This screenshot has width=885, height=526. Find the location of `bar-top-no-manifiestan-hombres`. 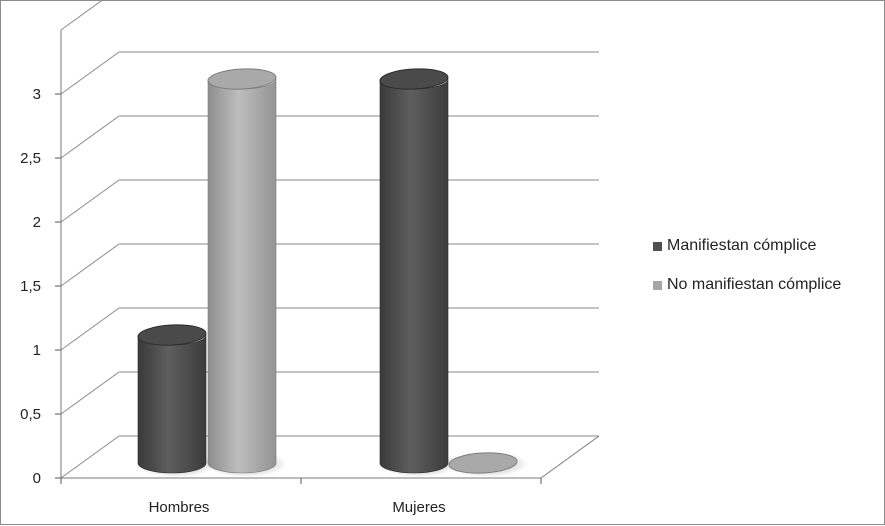

bar-top-no-manifiestan-hombres is located at coordinates (242, 79).